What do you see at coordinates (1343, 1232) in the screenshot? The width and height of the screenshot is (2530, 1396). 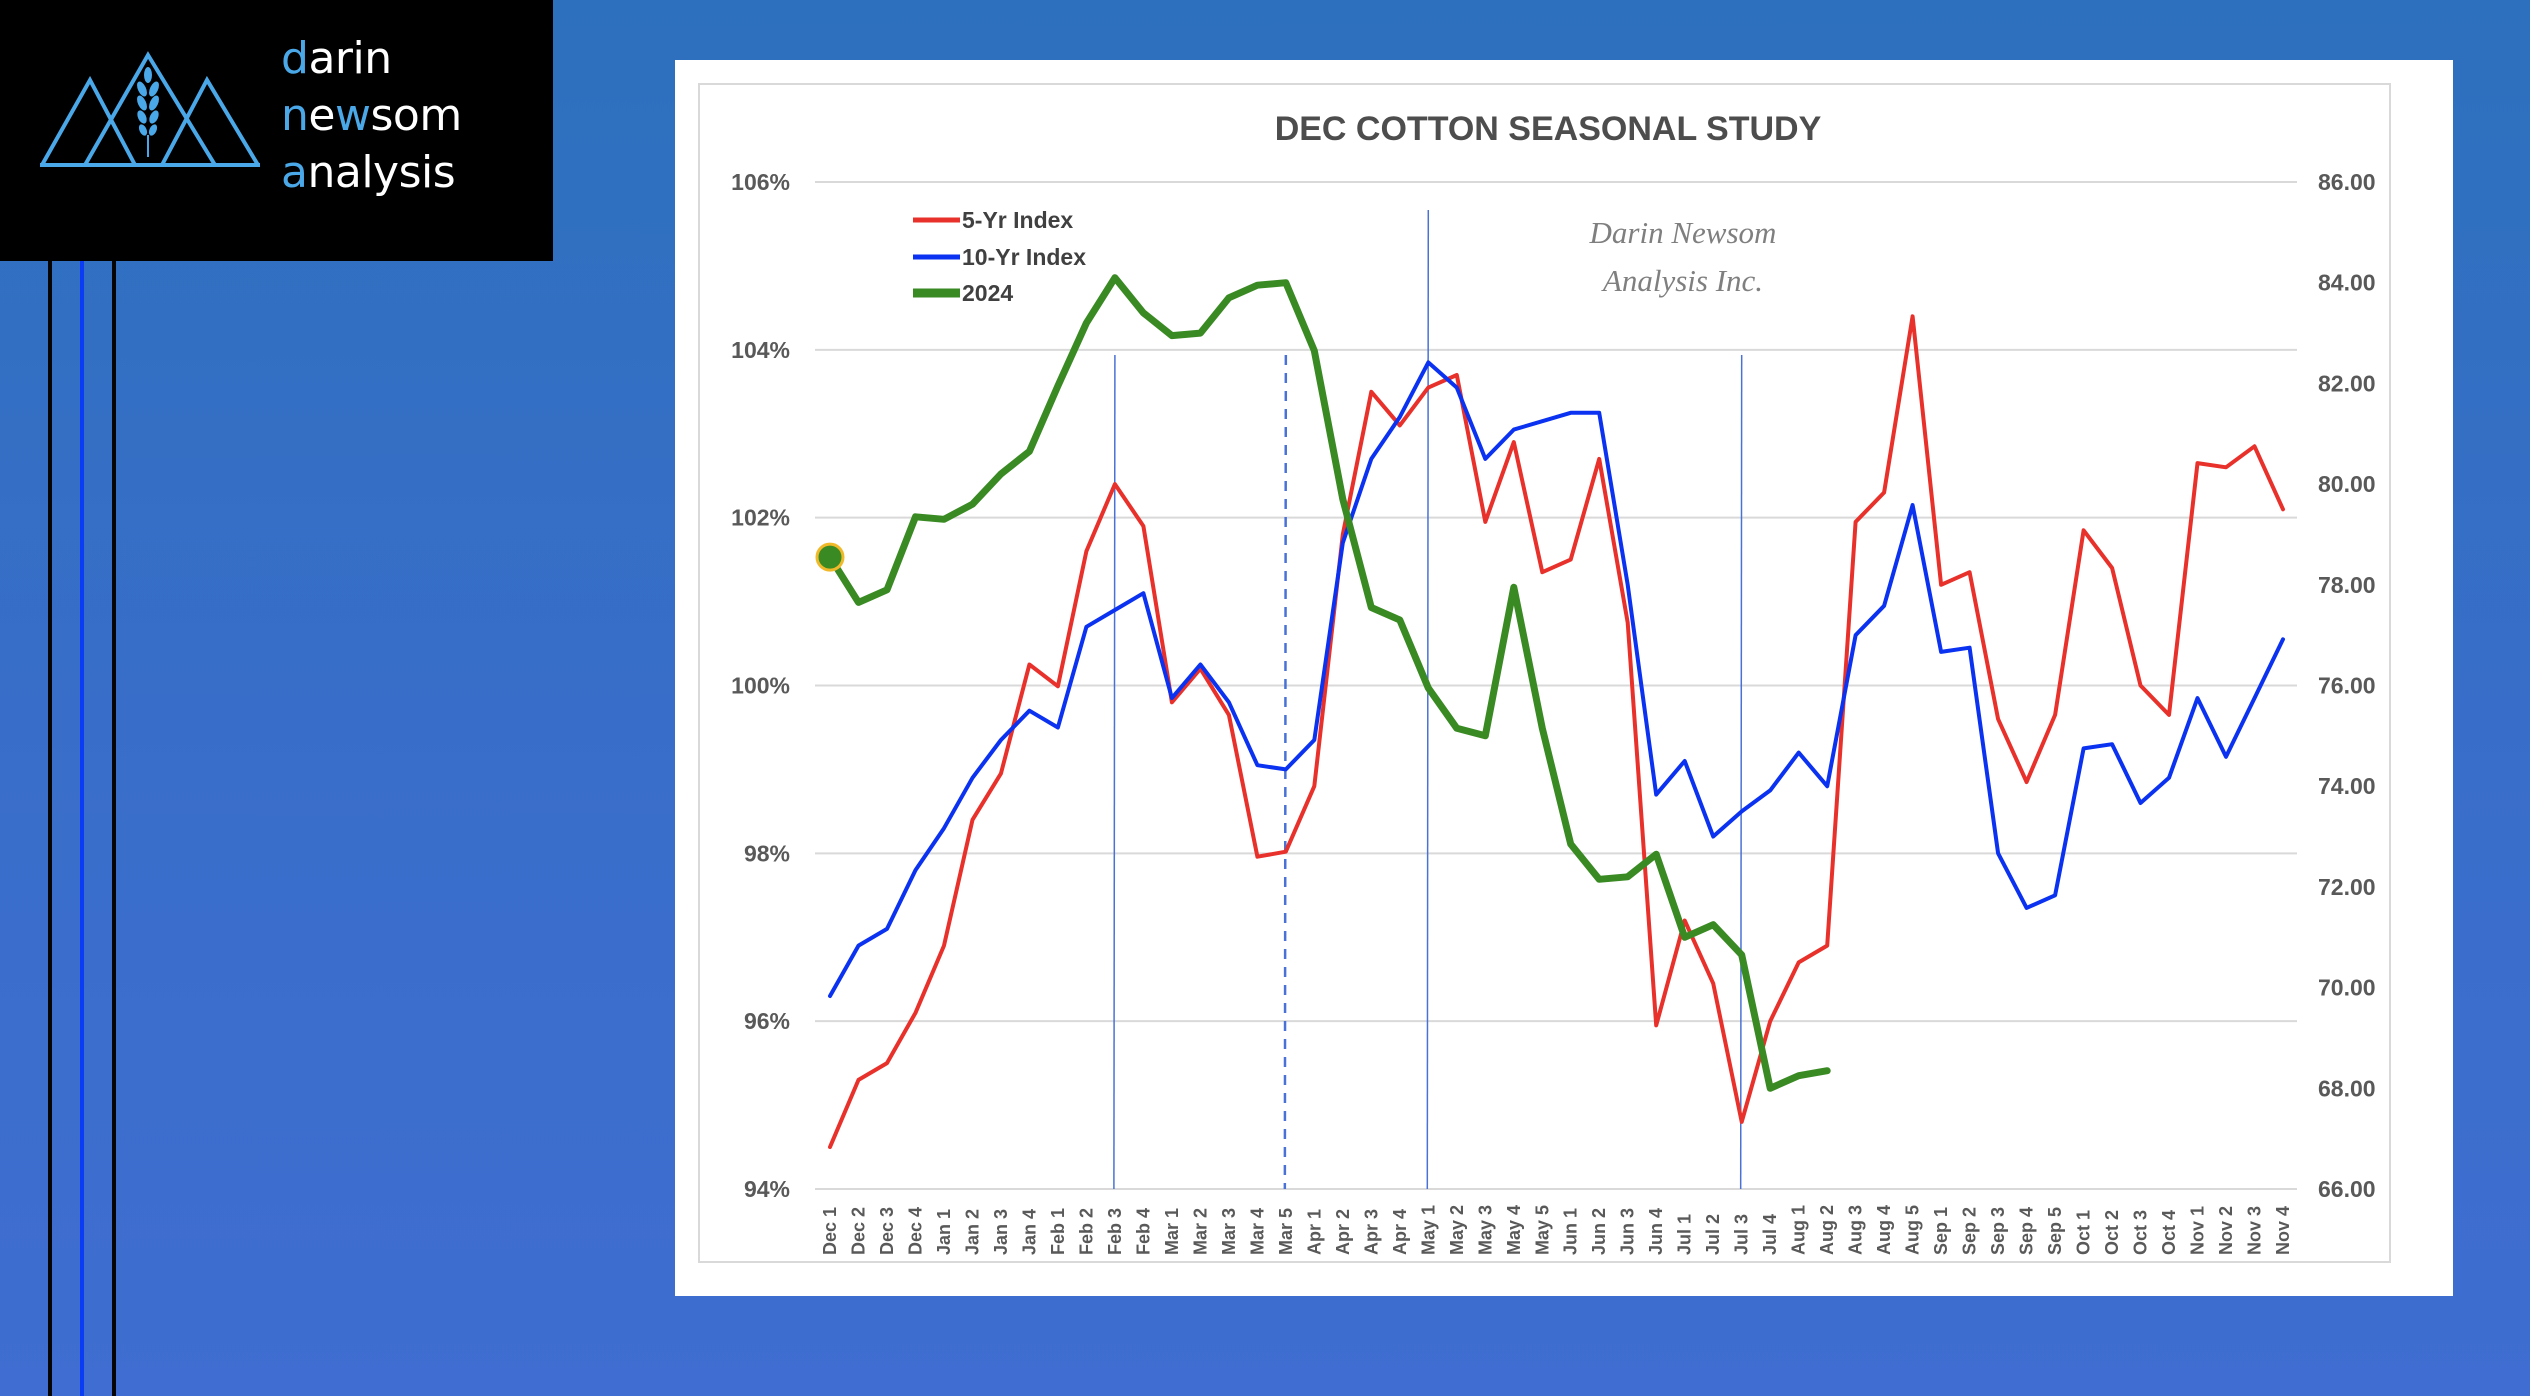 I see `x-tick-label: Apr 2` at bounding box center [1343, 1232].